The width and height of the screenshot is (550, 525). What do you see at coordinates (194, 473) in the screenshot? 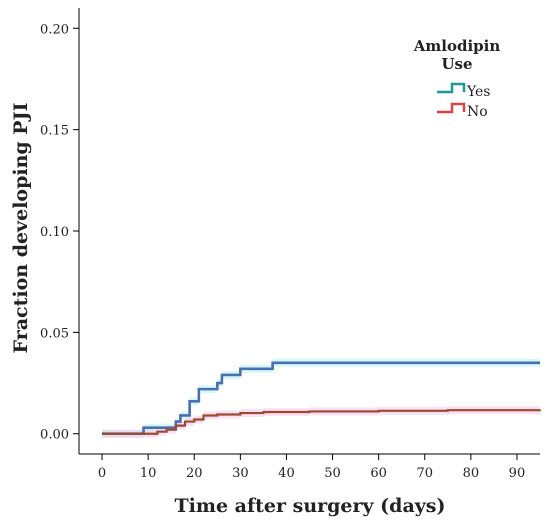
I see `x-tick-label: 20` at bounding box center [194, 473].